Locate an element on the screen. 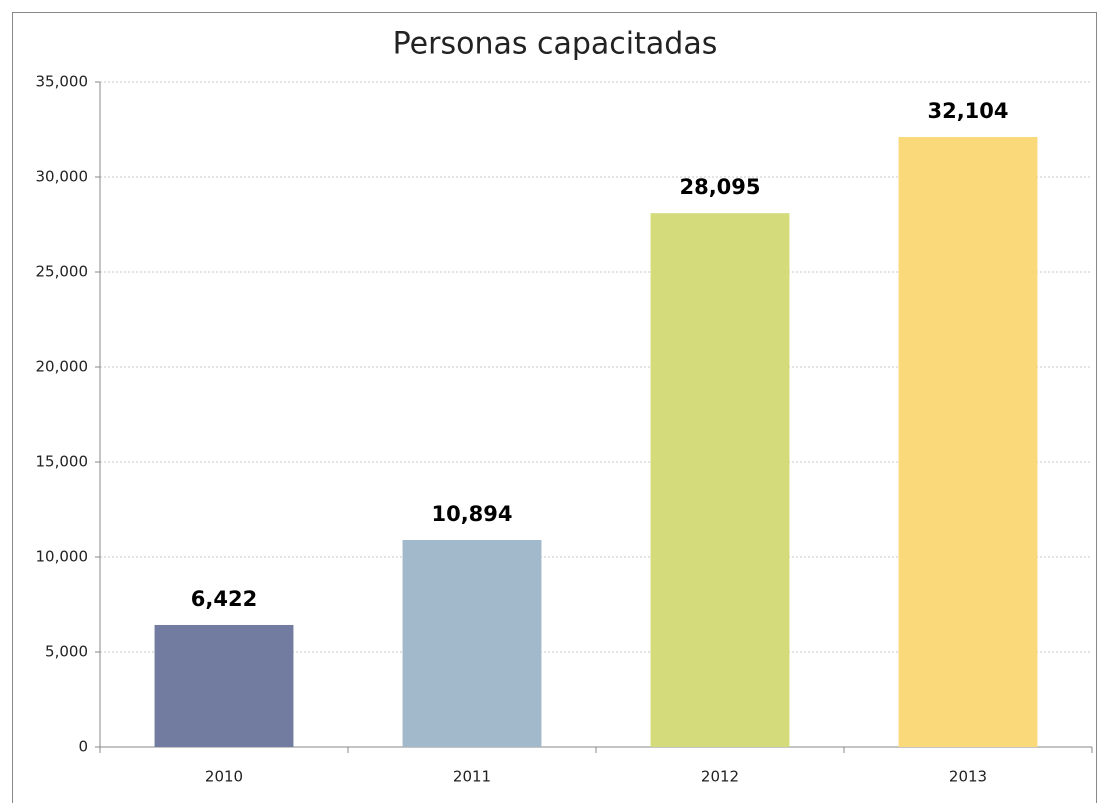  x-tick-label: 2013 is located at coordinates (968, 777).